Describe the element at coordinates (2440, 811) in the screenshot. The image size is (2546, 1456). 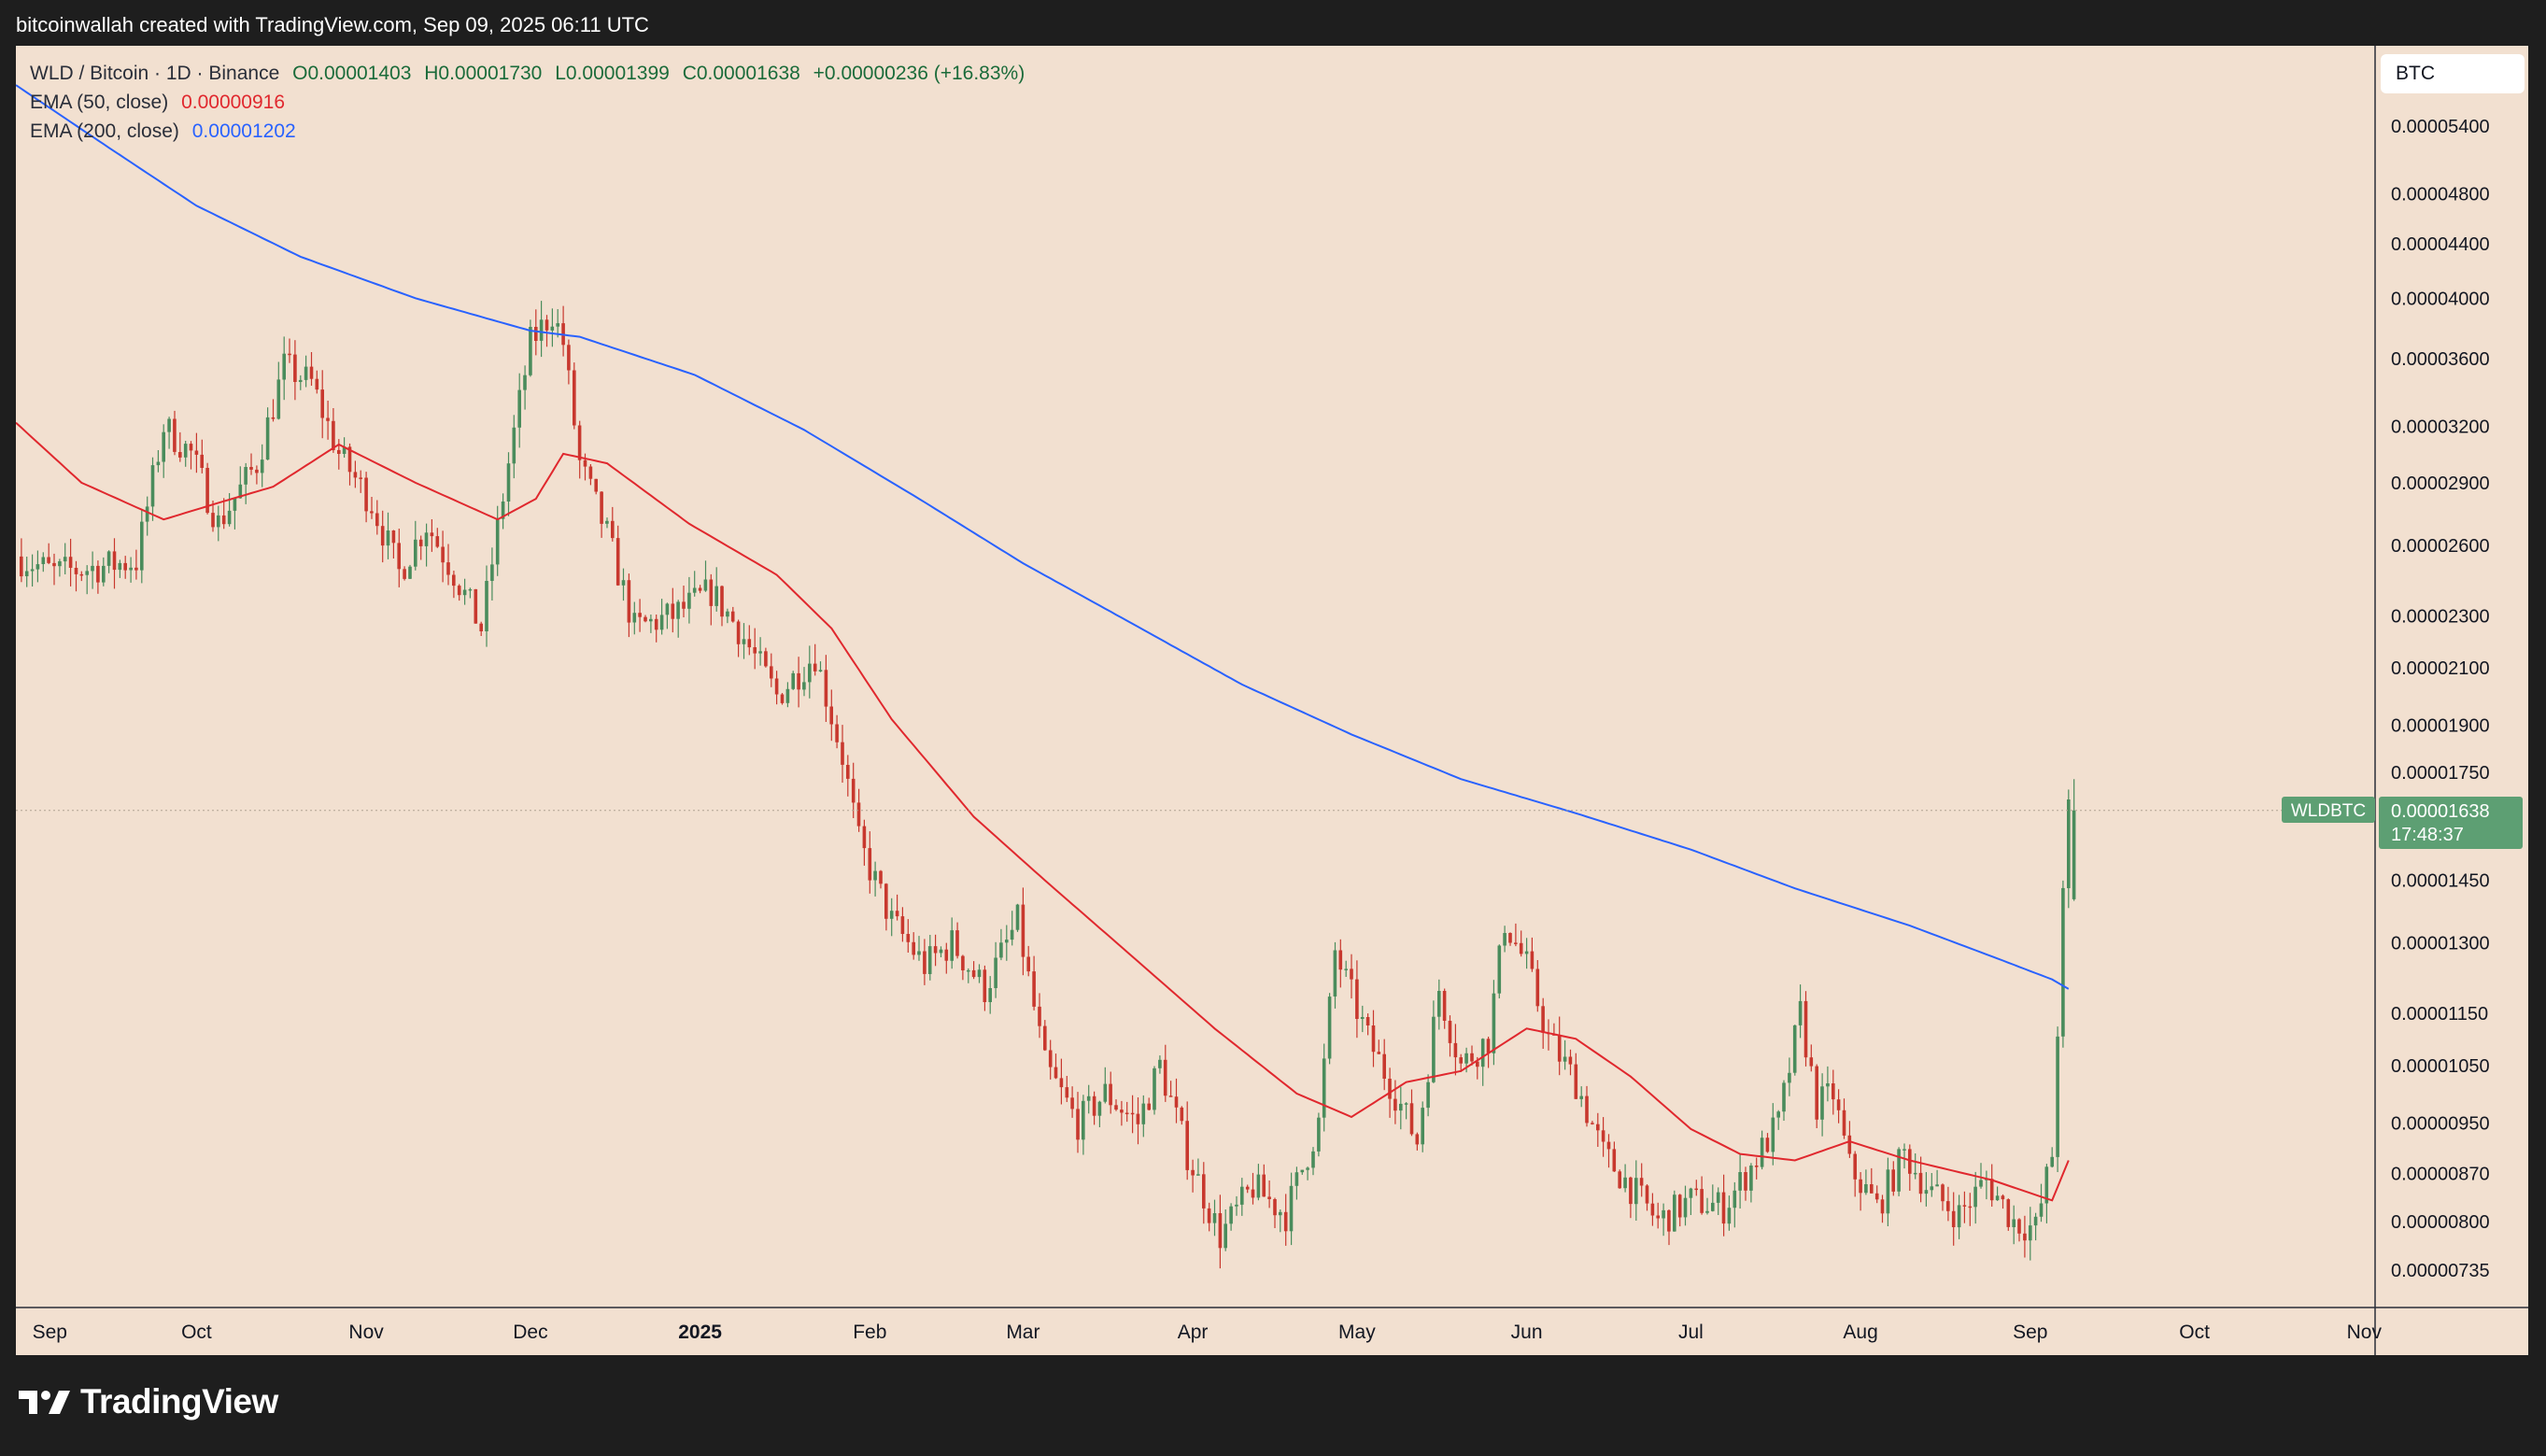
I see `last-price-value: 0.00001638` at that location.